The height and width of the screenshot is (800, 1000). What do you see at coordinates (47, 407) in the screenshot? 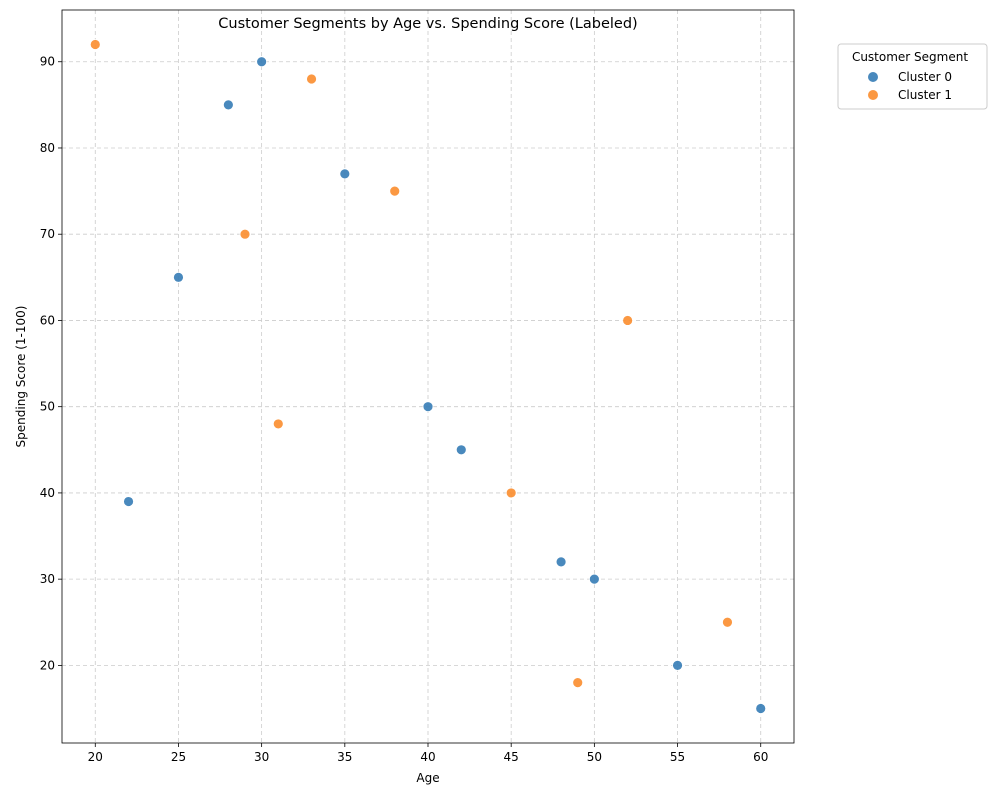
I see `y-tick-label: 50` at bounding box center [47, 407].